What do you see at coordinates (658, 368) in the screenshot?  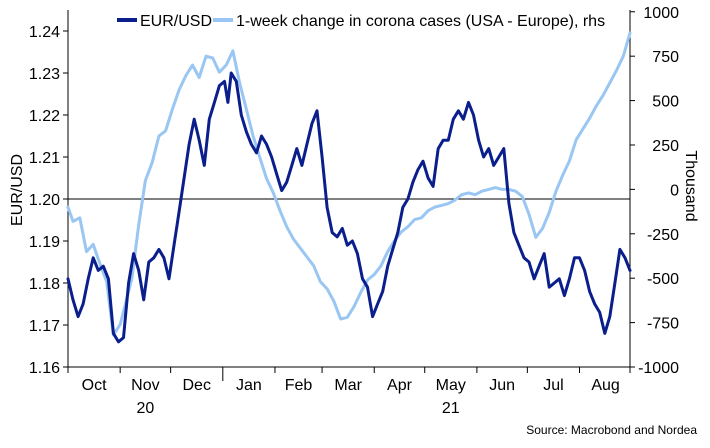 I see `right-tick-label: -1000` at bounding box center [658, 368].